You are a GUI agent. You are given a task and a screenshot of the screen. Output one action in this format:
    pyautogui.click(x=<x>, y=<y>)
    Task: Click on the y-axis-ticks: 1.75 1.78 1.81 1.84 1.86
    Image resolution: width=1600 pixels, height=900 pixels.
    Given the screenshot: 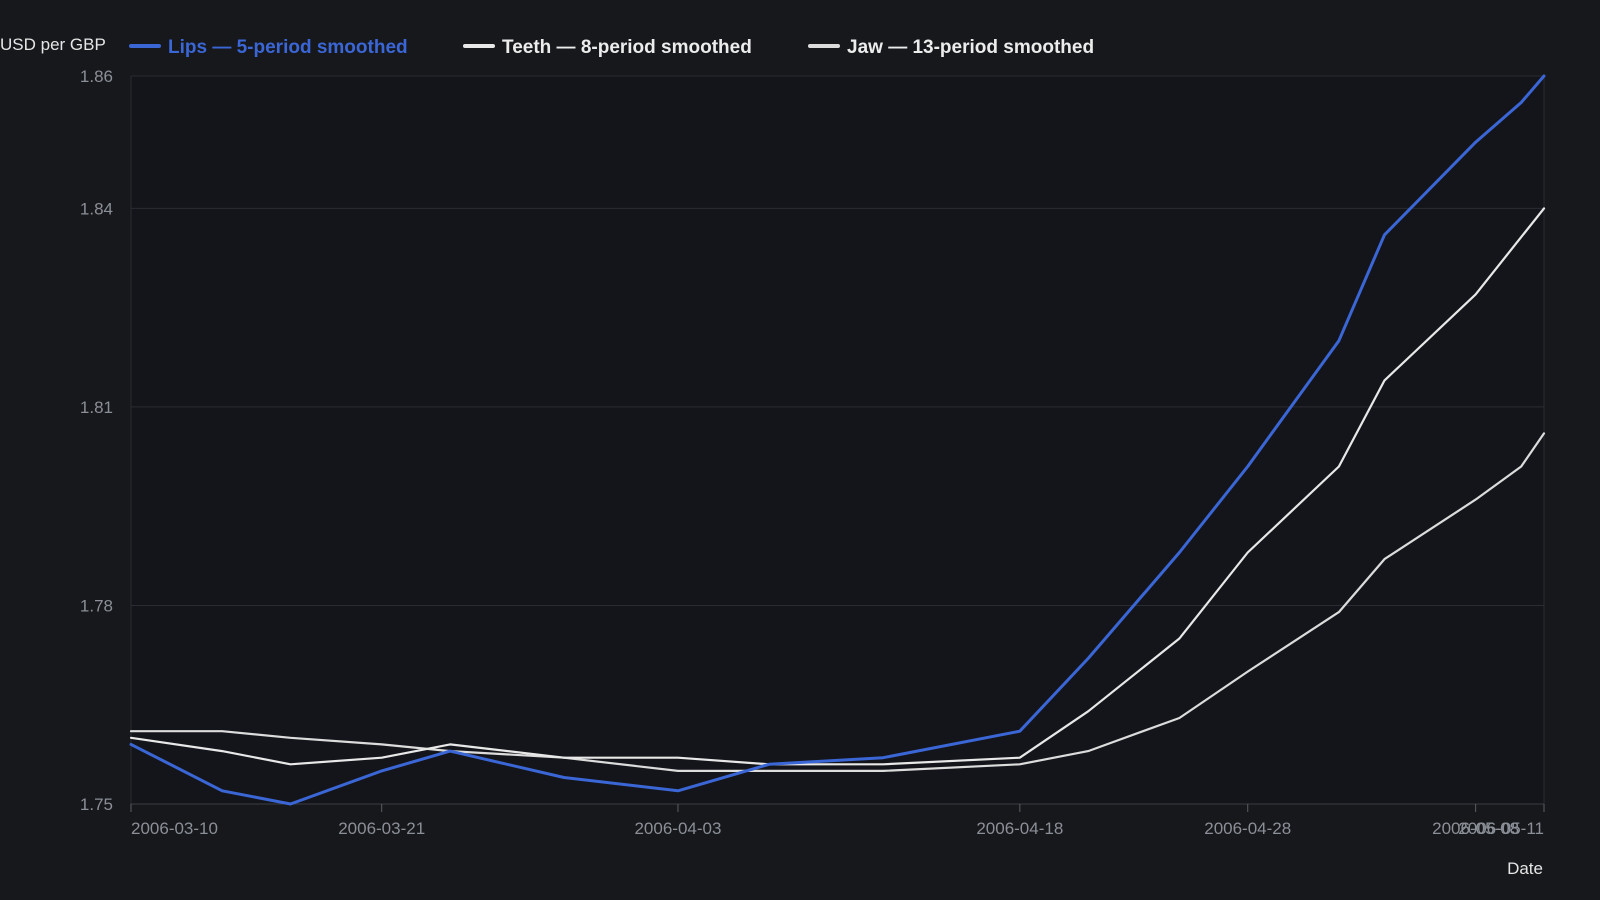 What is the action you would take?
    pyautogui.click(x=96, y=440)
    